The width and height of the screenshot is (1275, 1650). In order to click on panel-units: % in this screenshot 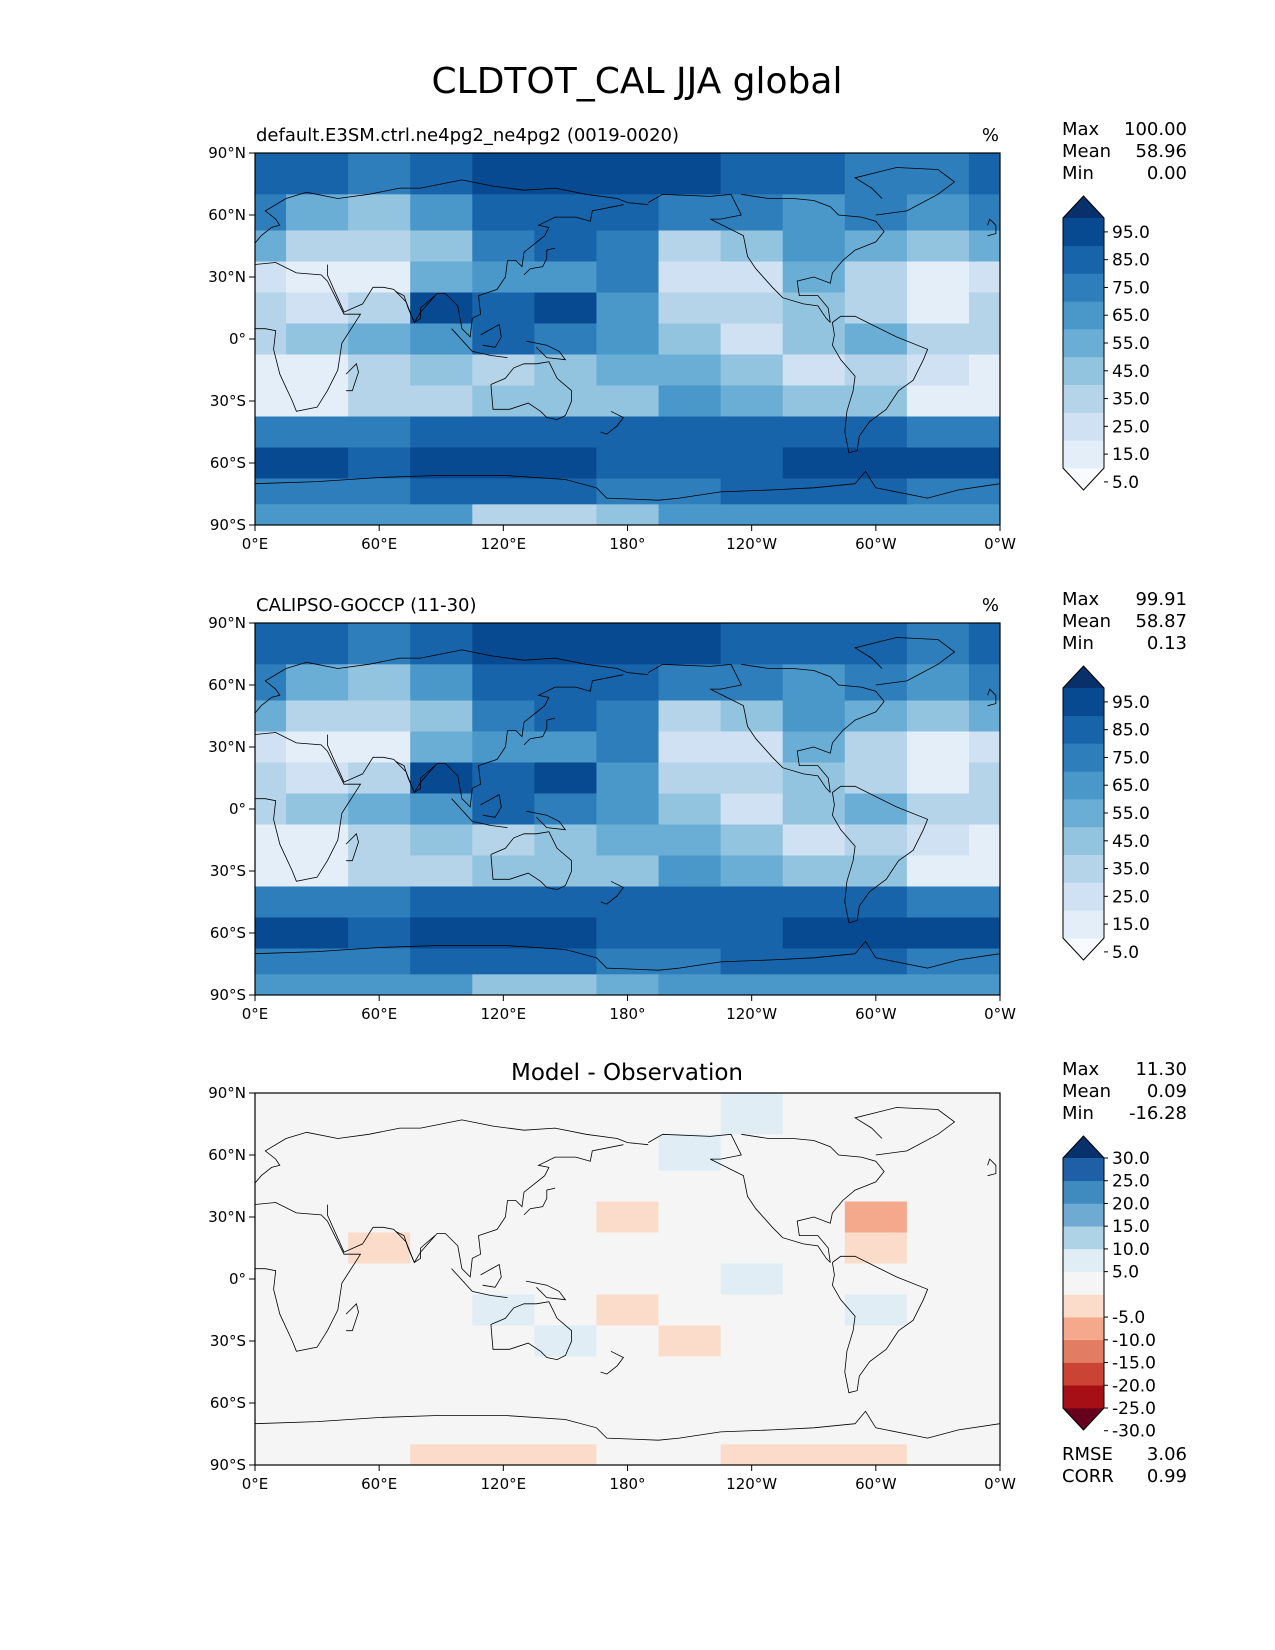, I will do `click(990, 605)`.